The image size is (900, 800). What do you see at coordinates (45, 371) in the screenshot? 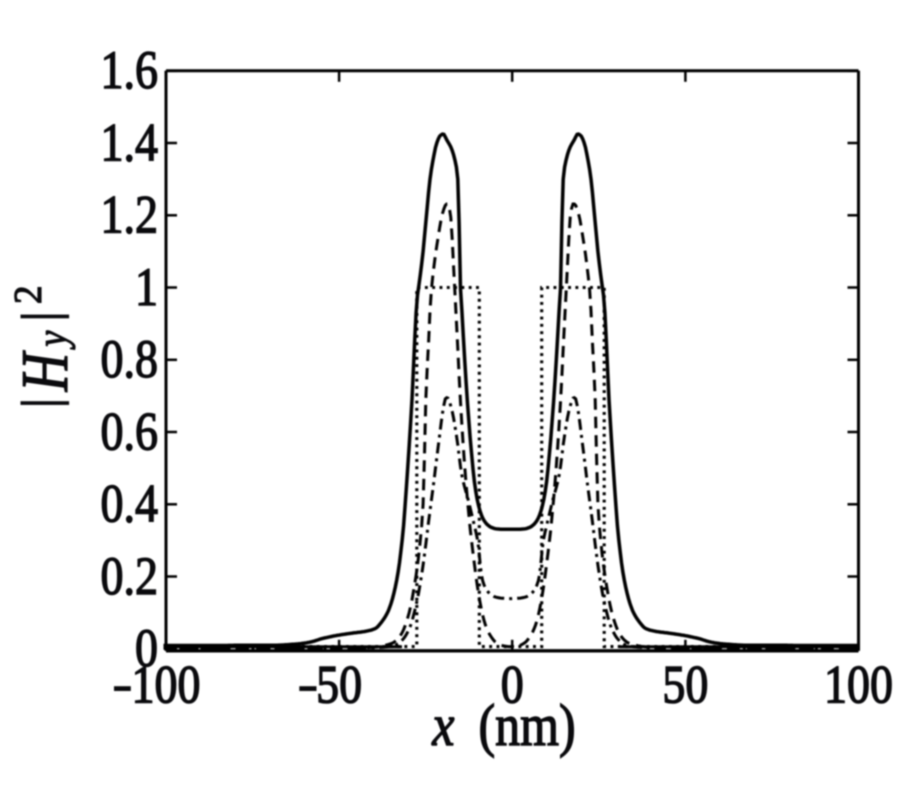
I see `svg-text: H` at bounding box center [45, 371].